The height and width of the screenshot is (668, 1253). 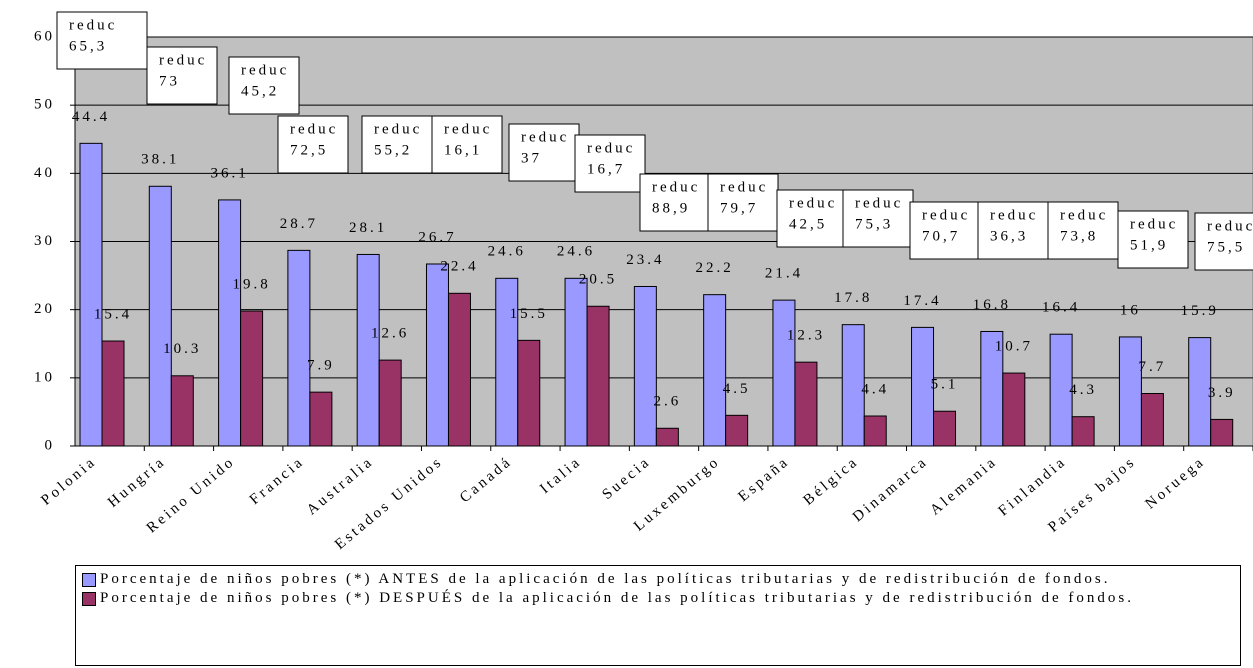 What do you see at coordinates (739, 208) in the screenshot?
I see `annotation-value: 79,7` at bounding box center [739, 208].